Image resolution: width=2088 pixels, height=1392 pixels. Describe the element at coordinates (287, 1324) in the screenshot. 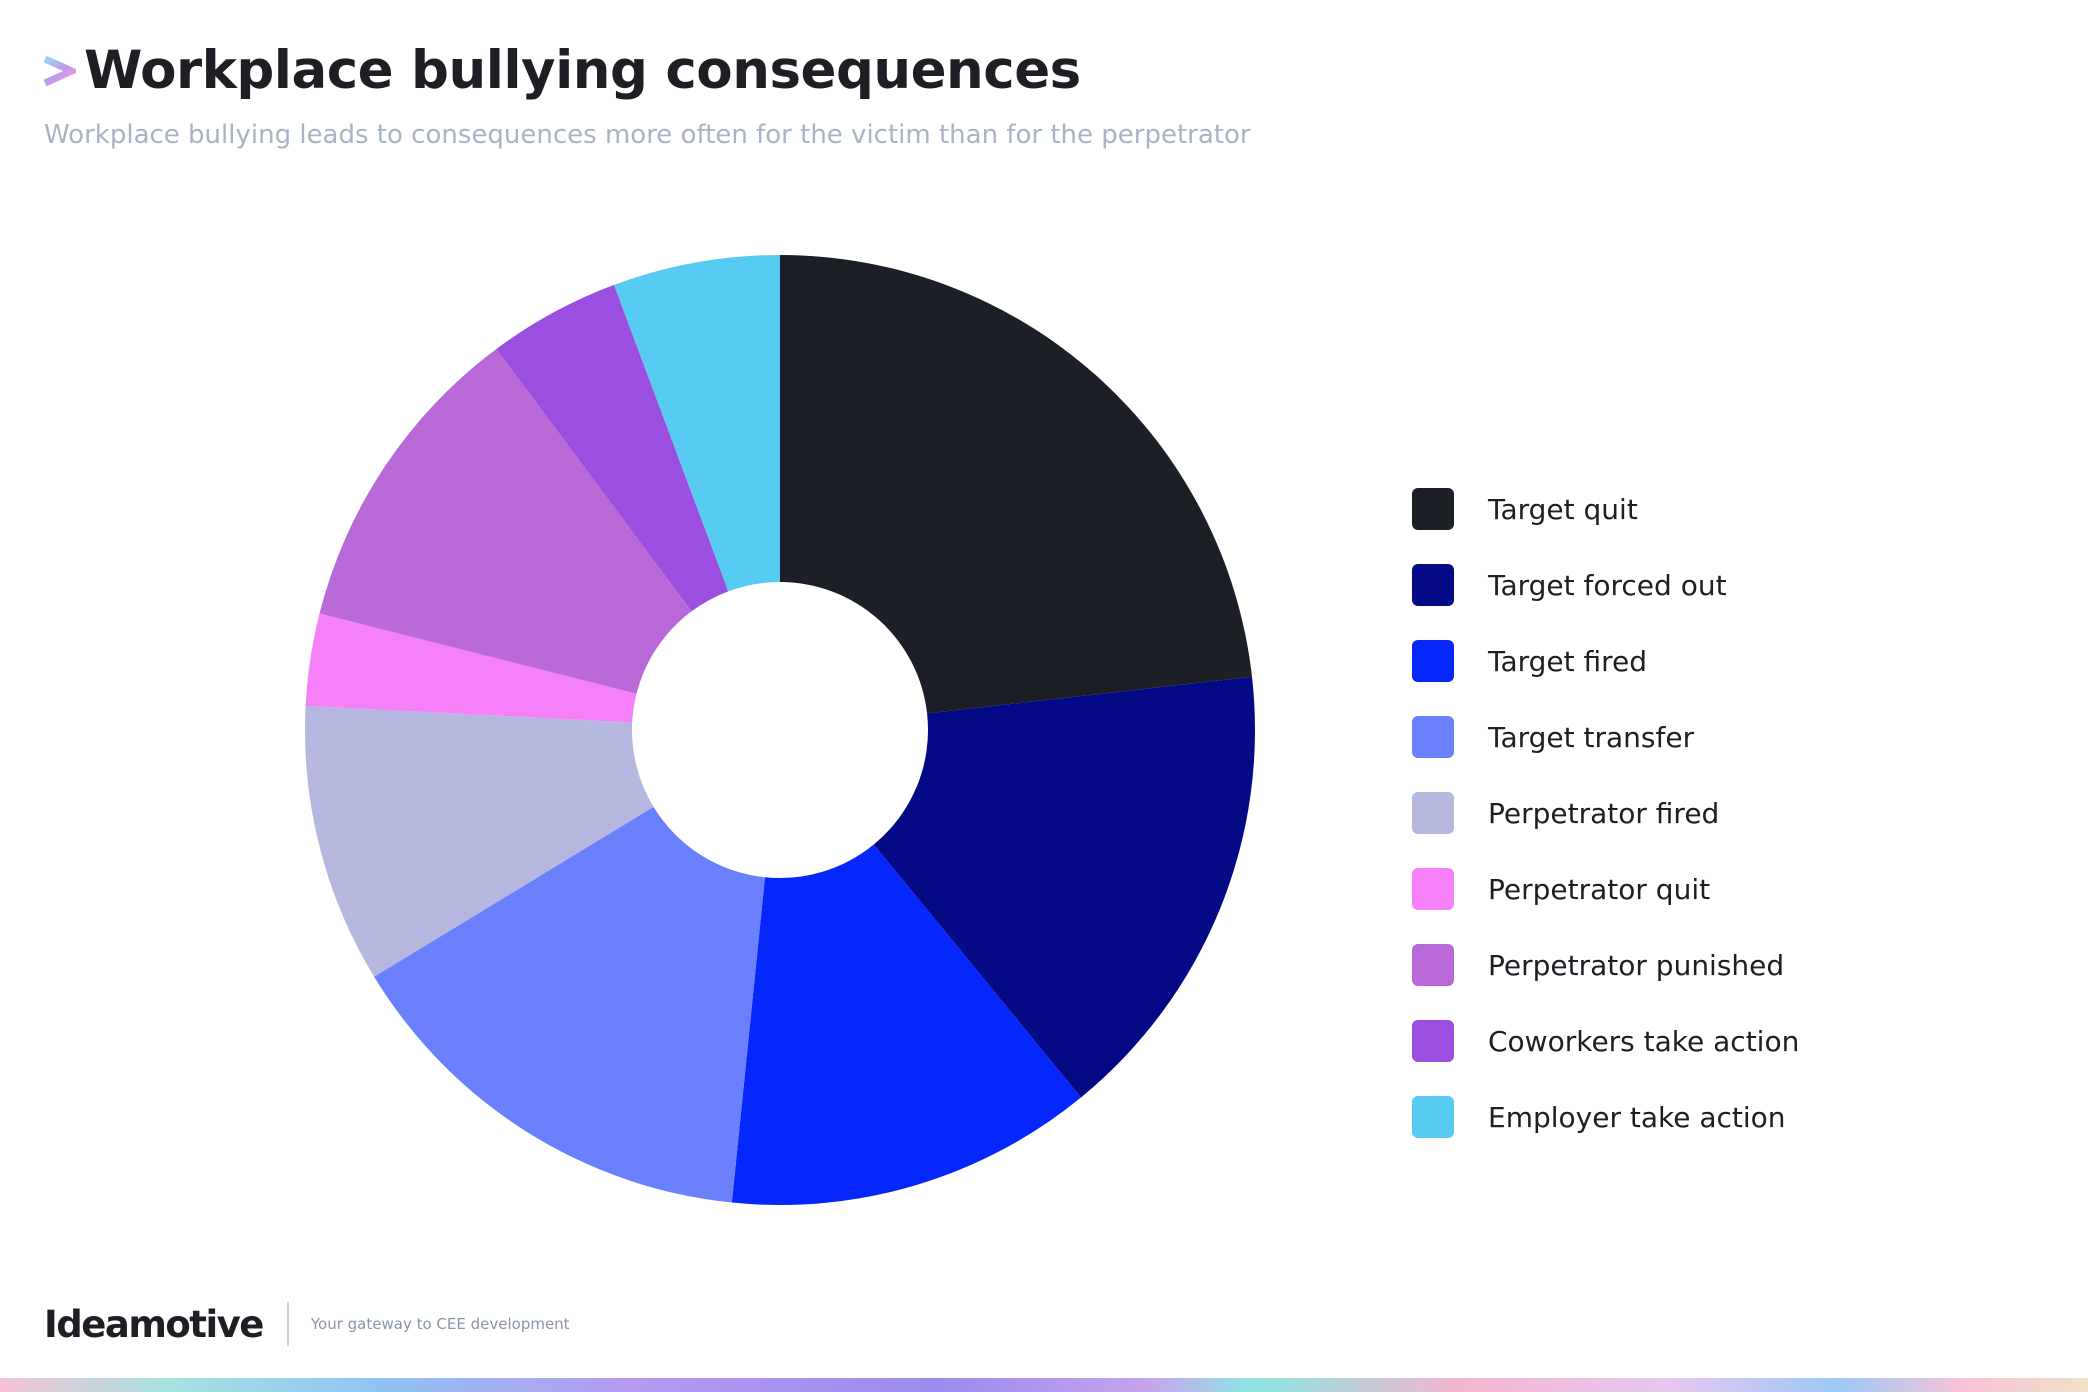

I see `footer-divider` at that location.